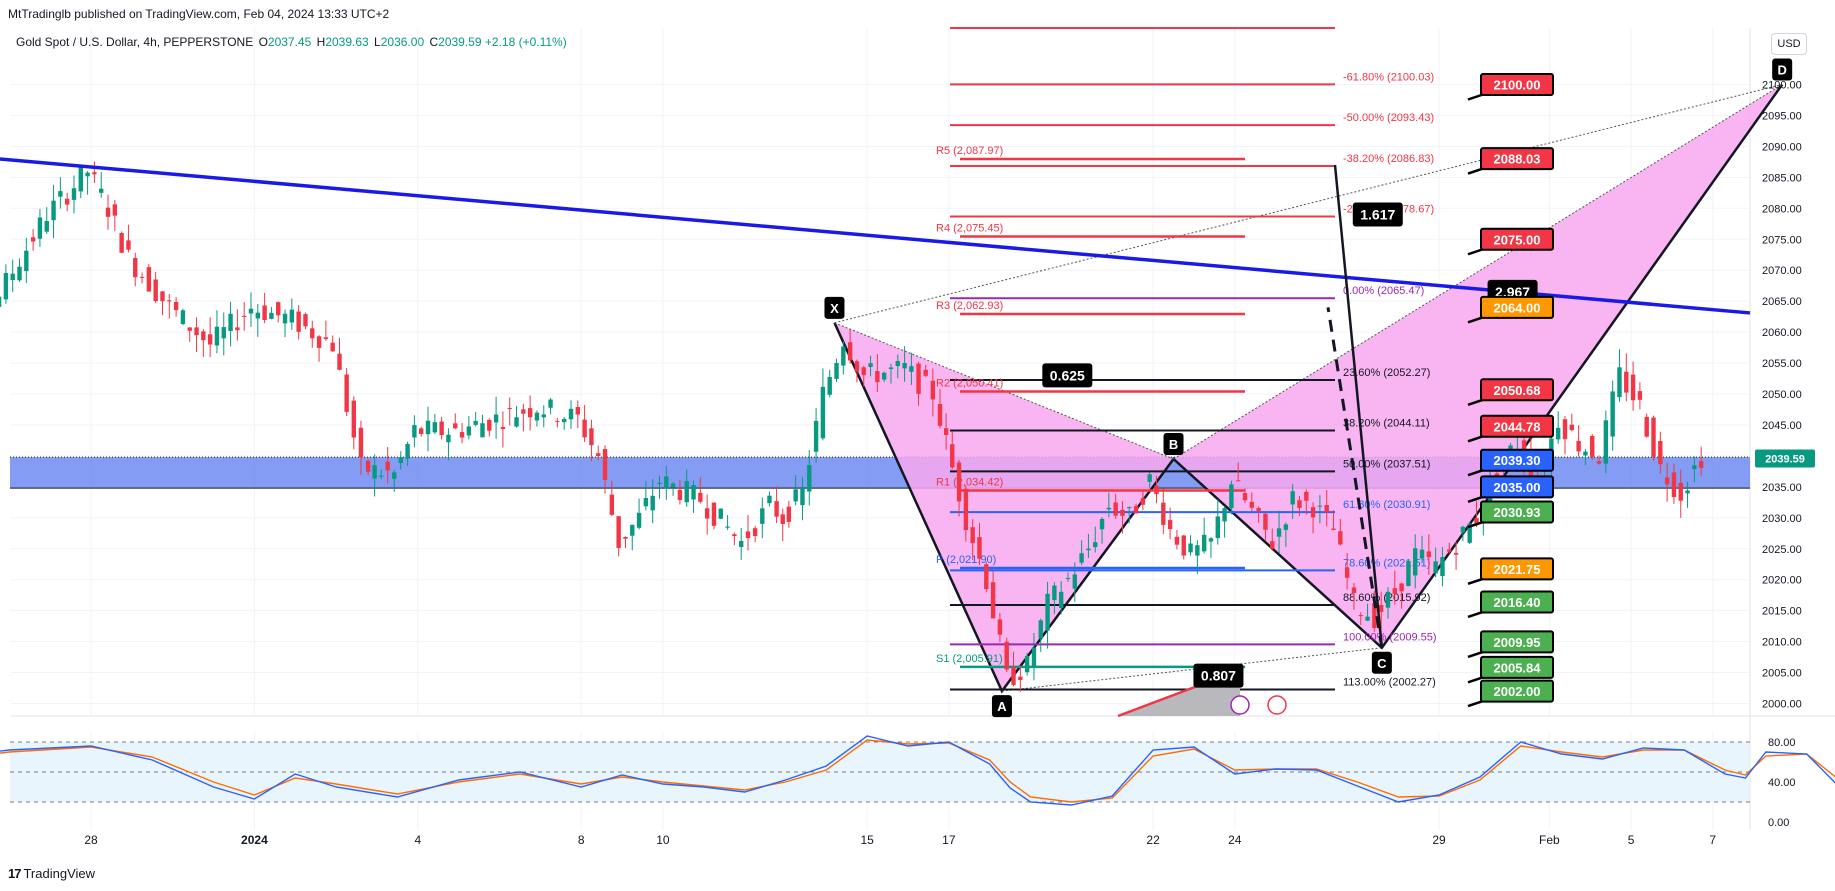  I want to click on ratio-label: 0.807, so click(1218, 676).